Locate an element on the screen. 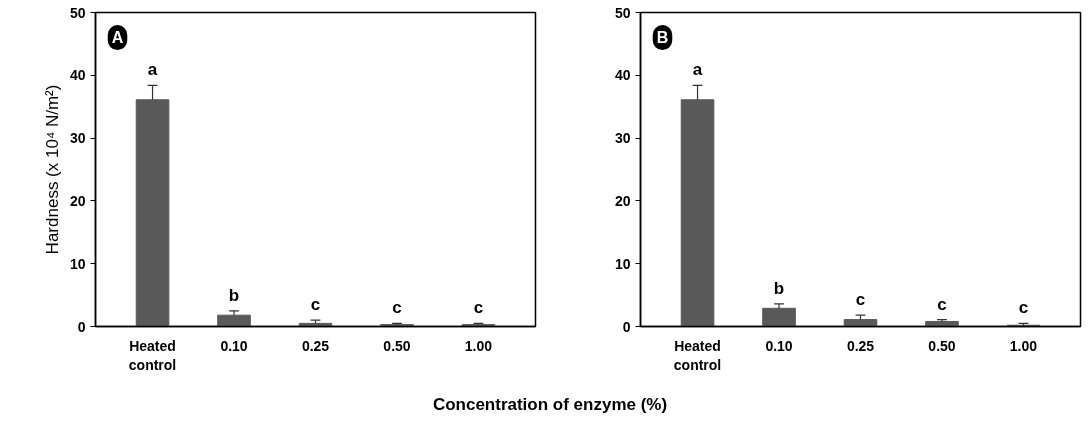  y-axis-title: Hardness (x 10⁴ N/m²) is located at coordinates (52, 169).